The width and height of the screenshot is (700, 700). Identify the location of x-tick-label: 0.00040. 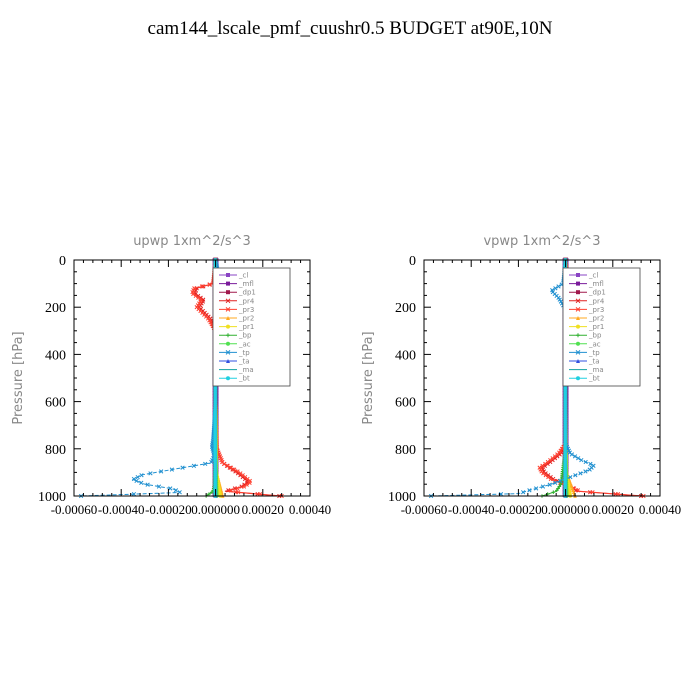
(660, 509).